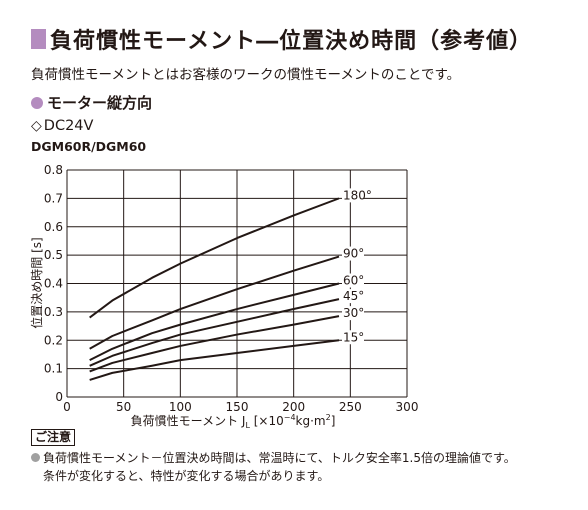 The width and height of the screenshot is (588, 510). I want to click on note-text-2: 条件が変化すると、特性が変化する場合があります。, so click(186, 476).